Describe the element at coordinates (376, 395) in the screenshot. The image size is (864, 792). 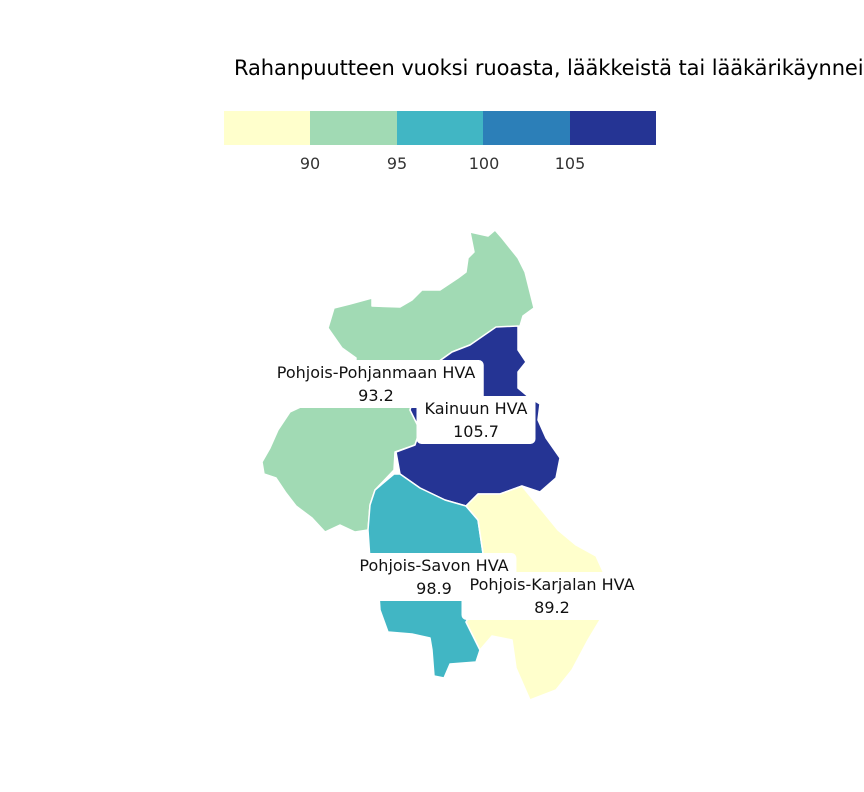
I see `region-value: 93.2` at that location.